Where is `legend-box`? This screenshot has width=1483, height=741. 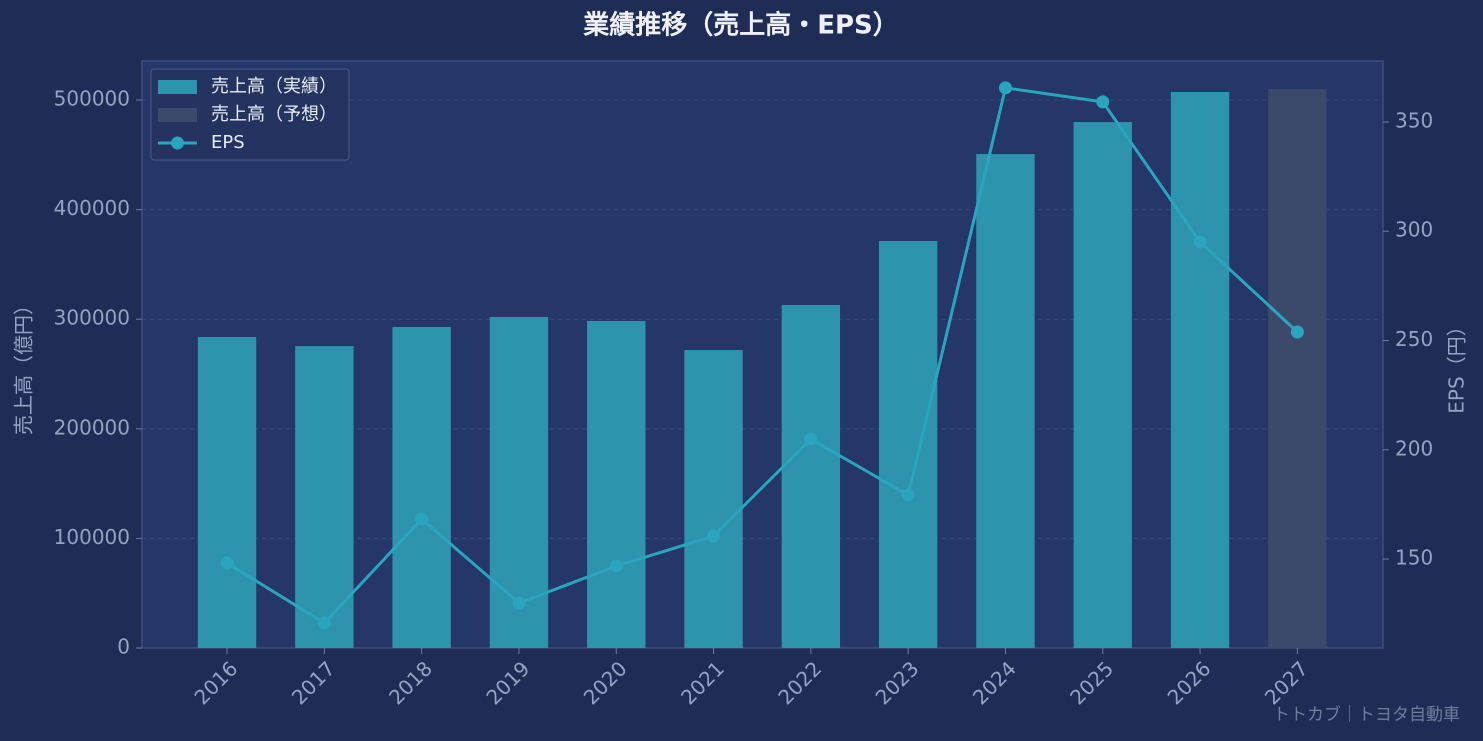
legend-box is located at coordinates (250, 114).